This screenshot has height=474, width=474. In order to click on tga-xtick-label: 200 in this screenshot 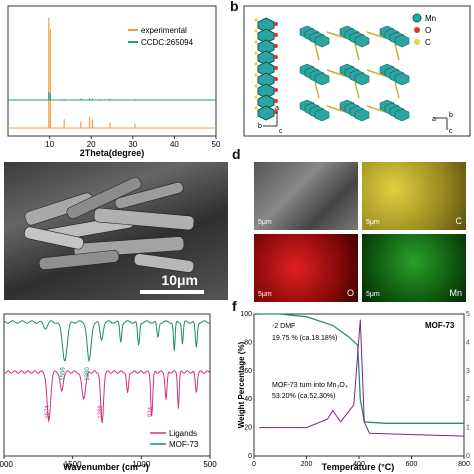, I will do `click(307, 464)`.